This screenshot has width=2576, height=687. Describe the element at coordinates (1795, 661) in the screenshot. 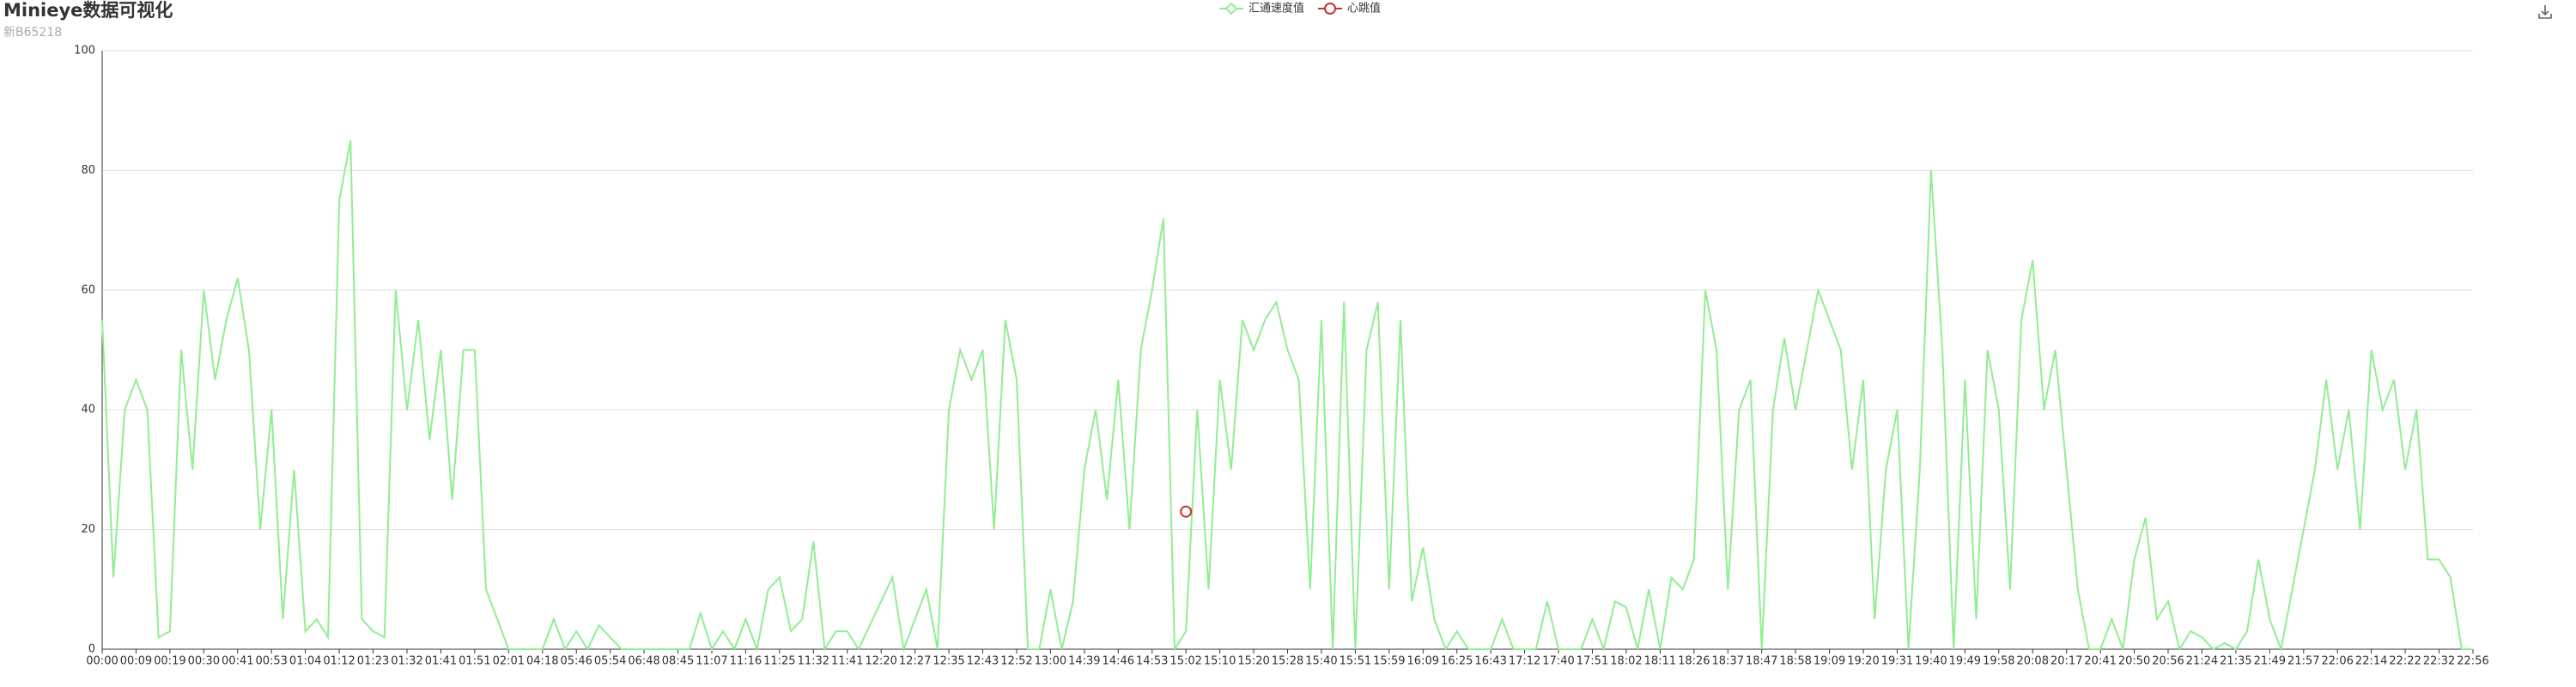

I see `x-tick-label: 18:58` at that location.